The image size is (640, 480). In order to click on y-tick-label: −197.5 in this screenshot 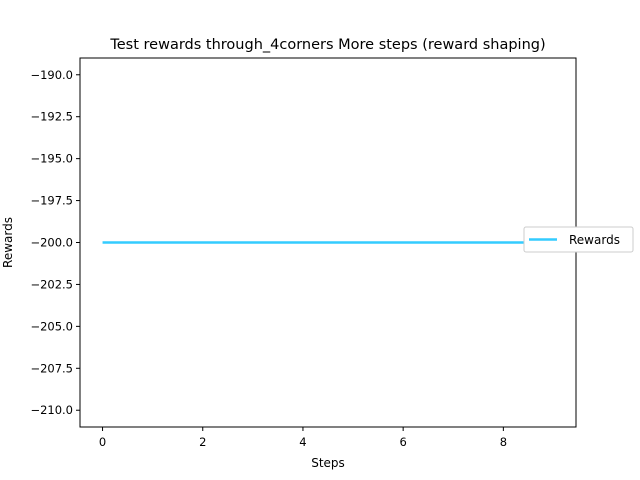, I will do `click(51, 201)`.